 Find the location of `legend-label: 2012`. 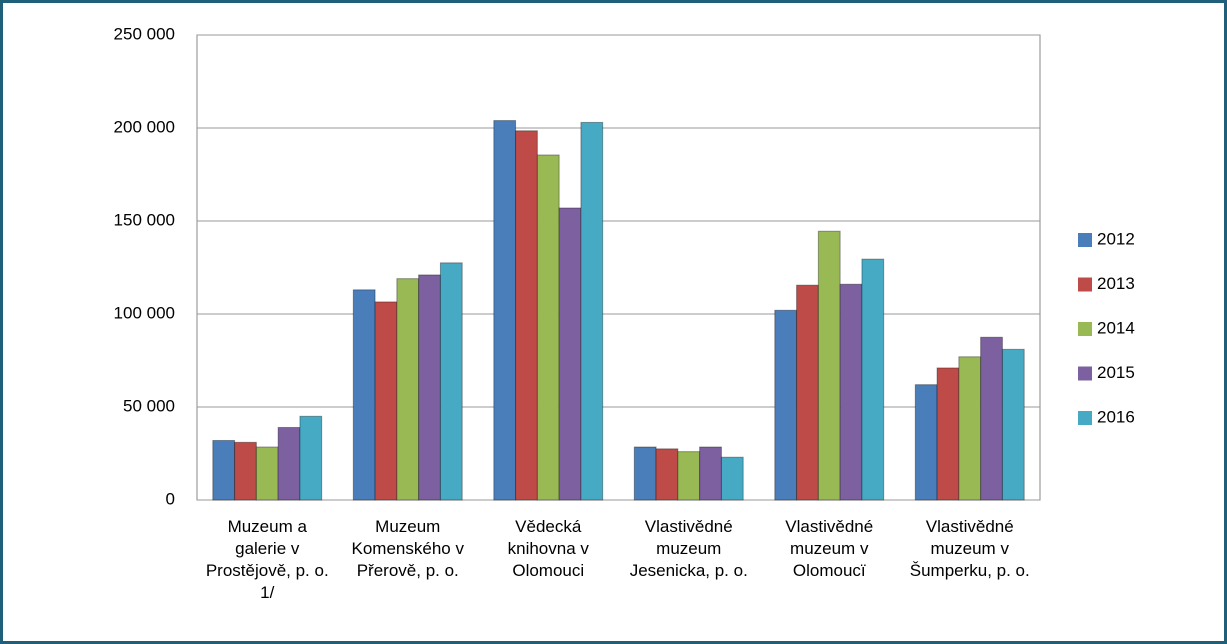

legend-label: 2012 is located at coordinates (1116, 238).